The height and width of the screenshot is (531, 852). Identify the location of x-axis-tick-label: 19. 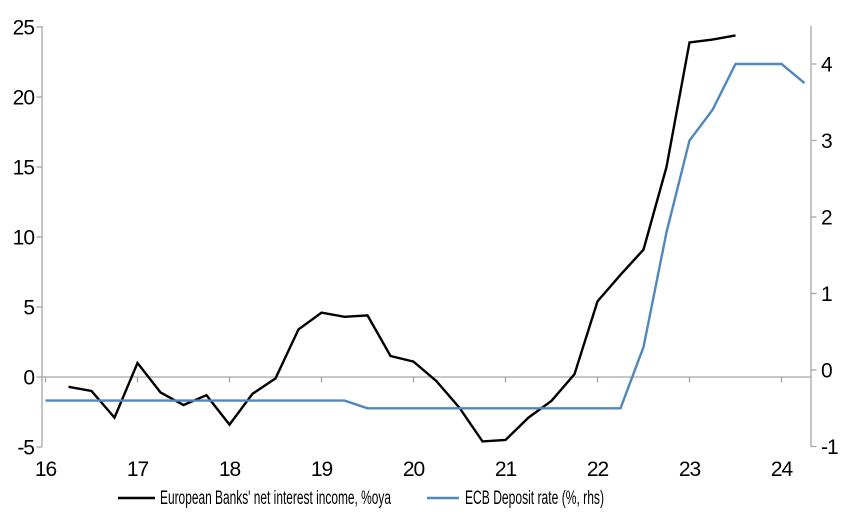
(322, 469).